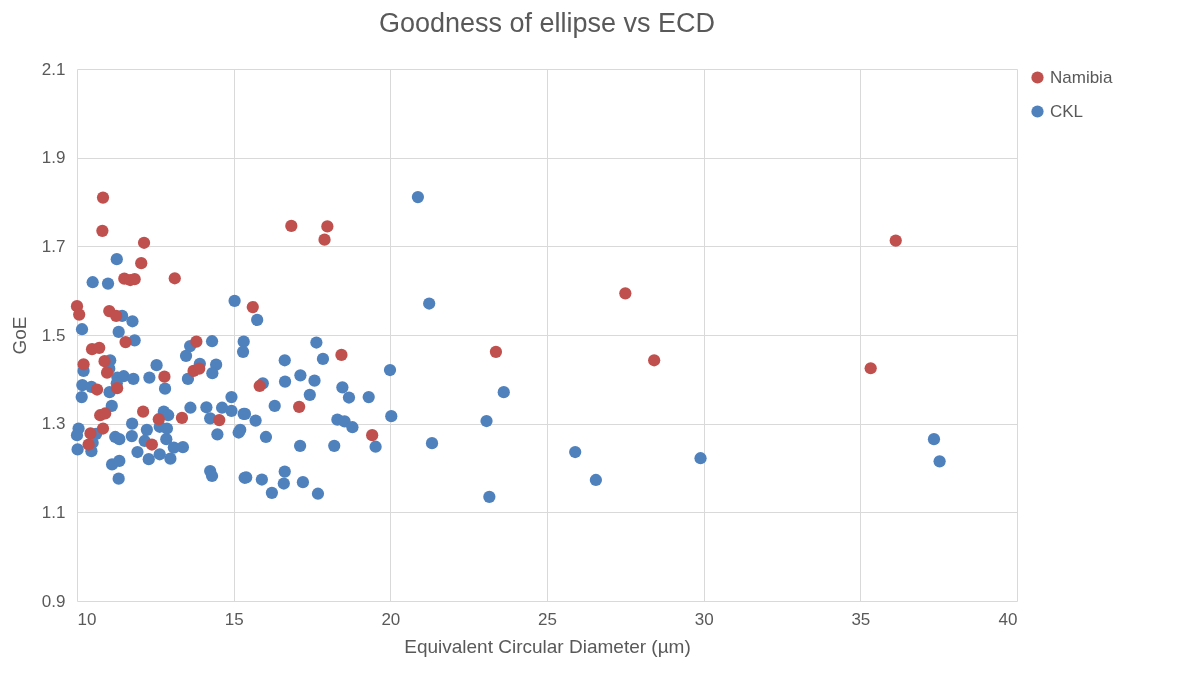  I want to click on x-axis-title: Equivalent Circular Diameter (µm), so click(547, 646).